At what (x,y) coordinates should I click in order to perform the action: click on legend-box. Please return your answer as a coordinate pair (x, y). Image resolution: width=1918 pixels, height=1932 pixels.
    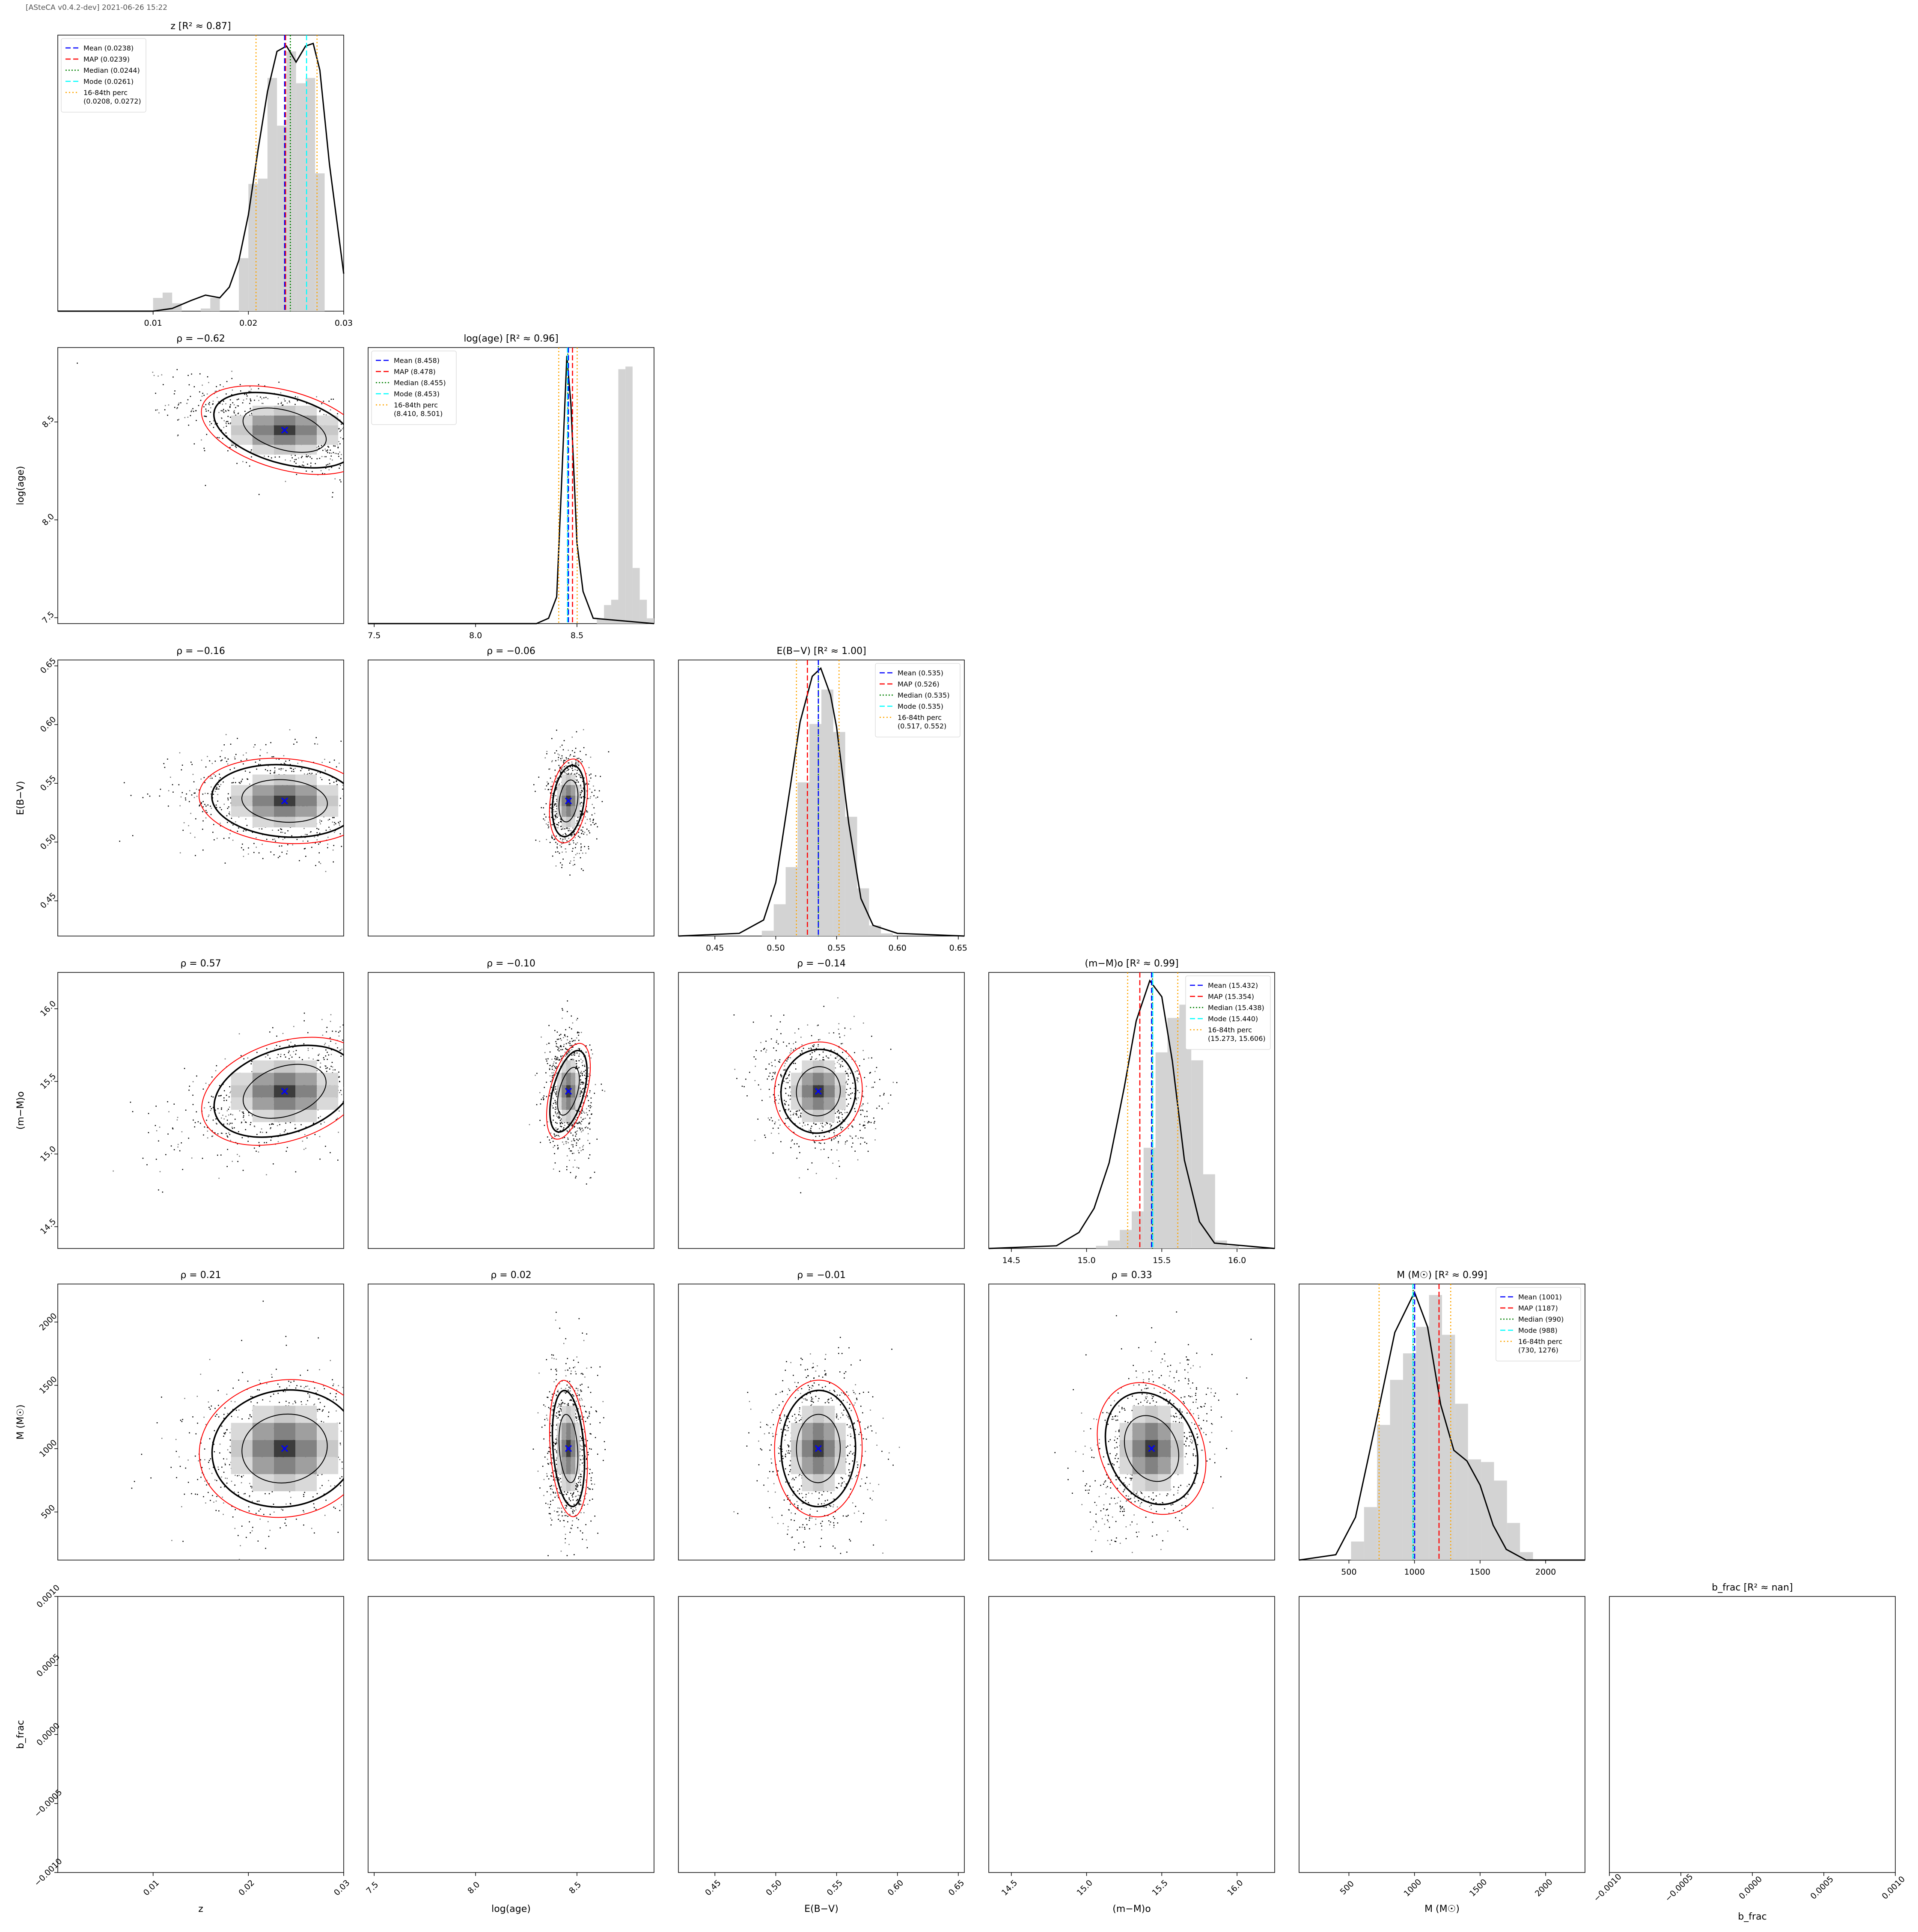
    Looking at the image, I should click on (917, 700).